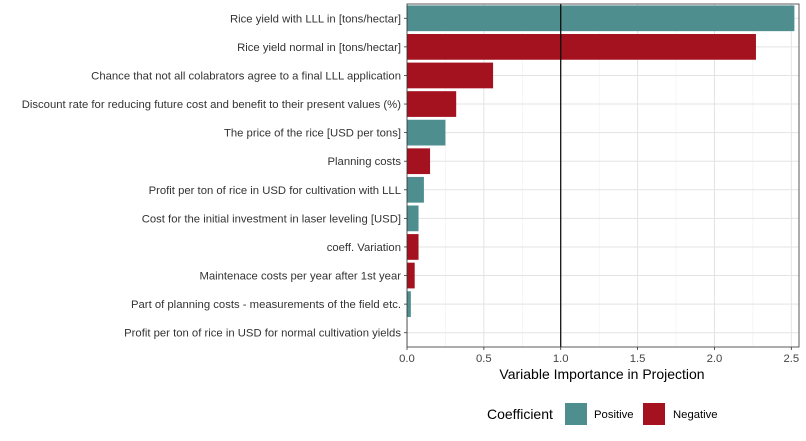 The height and width of the screenshot is (441, 806). I want to click on legend-label-positive: Positive, so click(614, 415).